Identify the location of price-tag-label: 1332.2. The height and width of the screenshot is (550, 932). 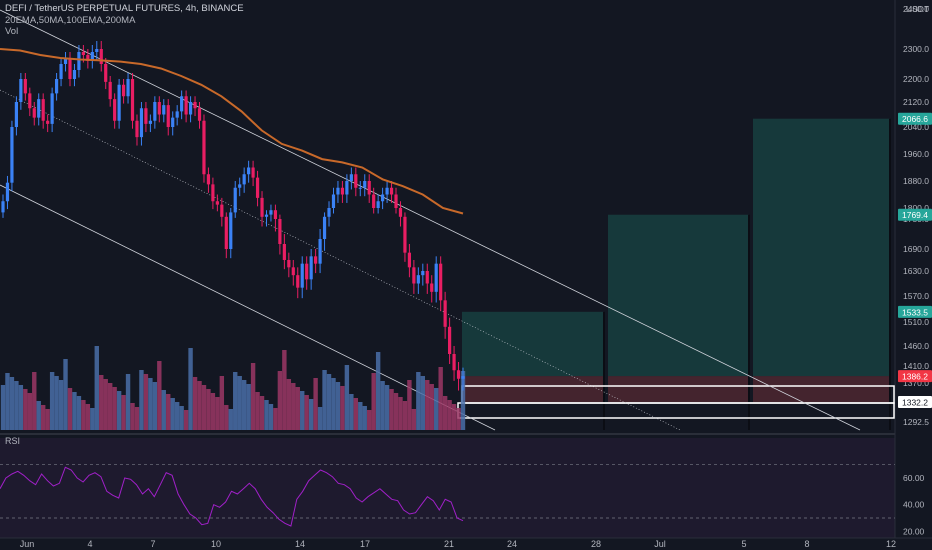
(915, 403).